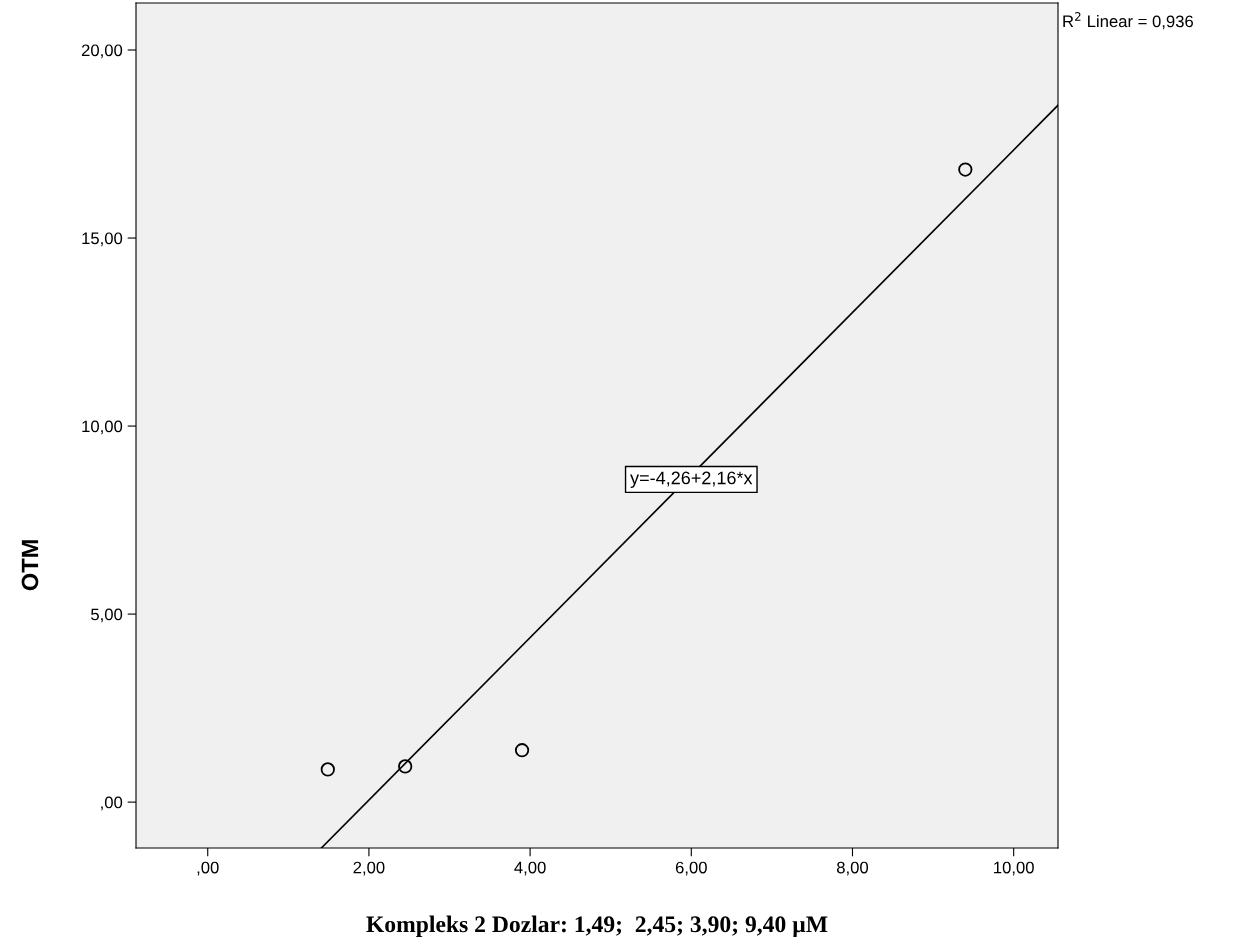 The image size is (1245, 947). What do you see at coordinates (691, 868) in the screenshot?
I see `x-tick-label: 6,00` at bounding box center [691, 868].